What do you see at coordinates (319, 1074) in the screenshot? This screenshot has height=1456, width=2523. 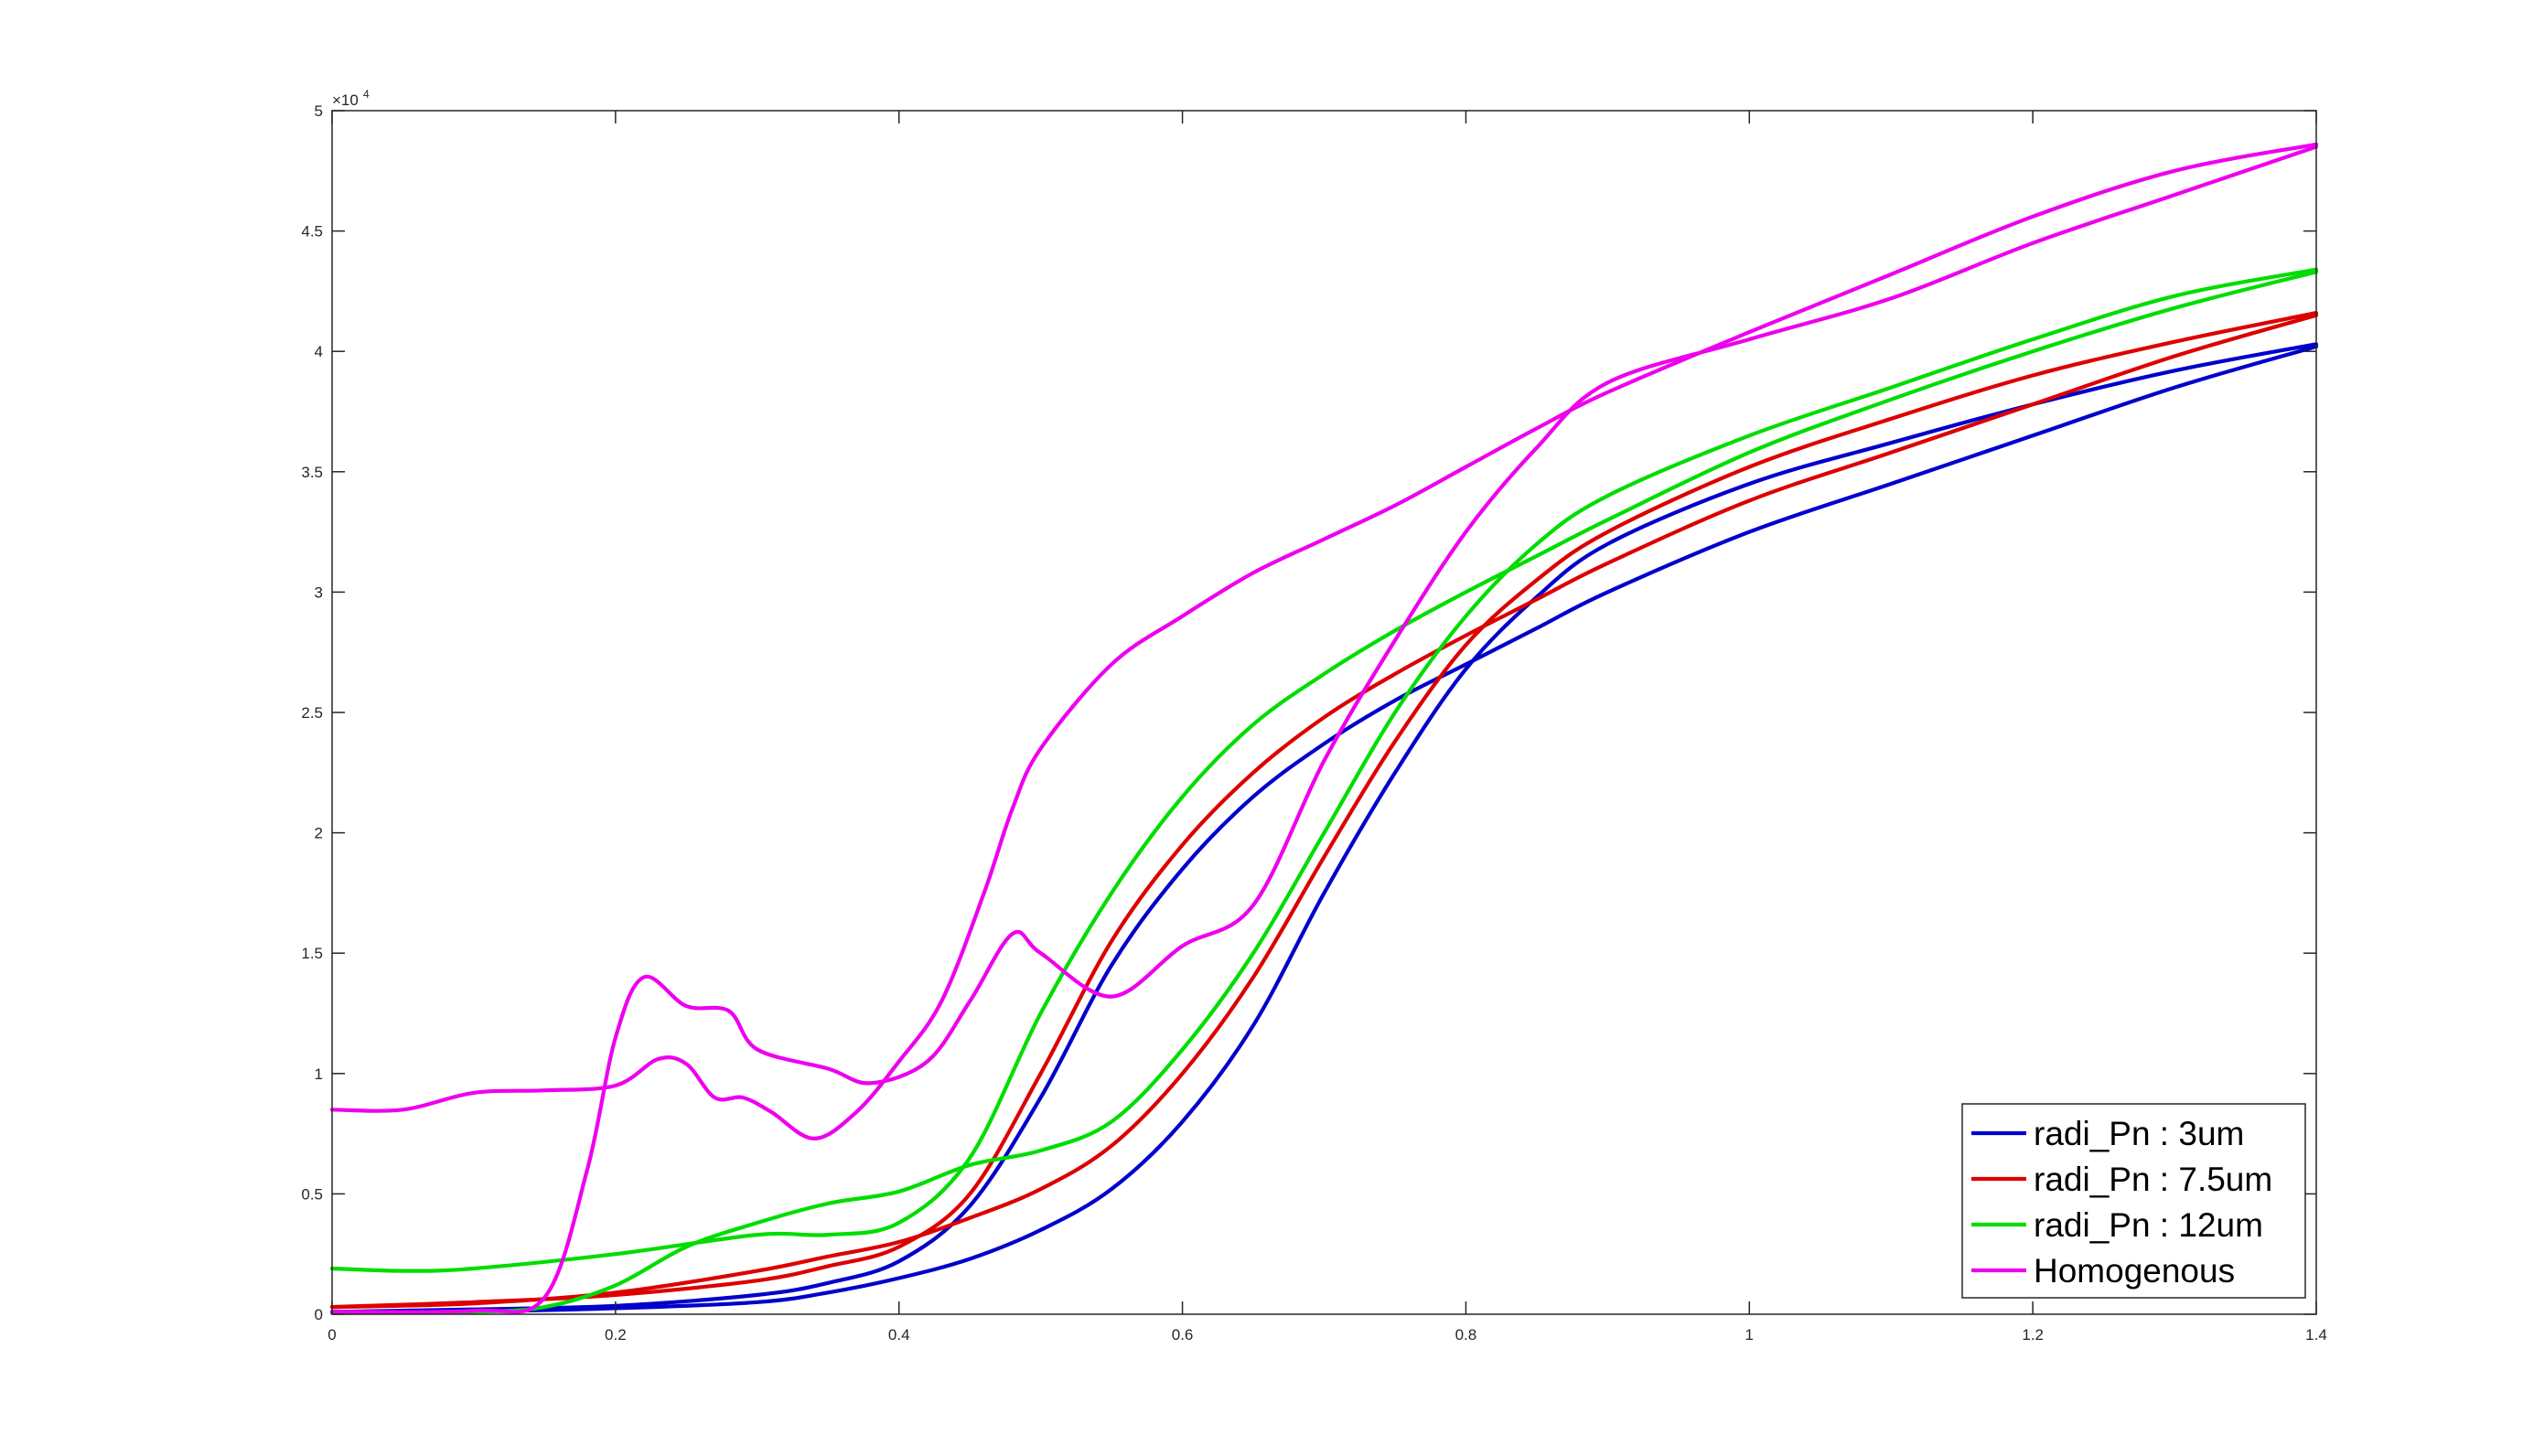 I see `y-tick-label: 1` at bounding box center [319, 1074].